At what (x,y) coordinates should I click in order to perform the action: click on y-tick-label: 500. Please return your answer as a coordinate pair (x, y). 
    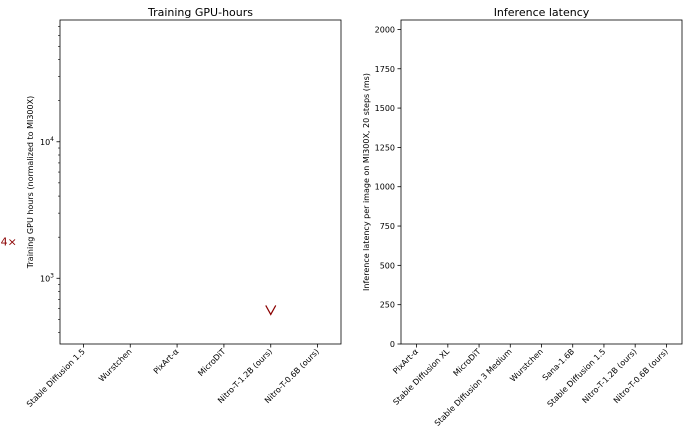
    Looking at the image, I should click on (387, 265).